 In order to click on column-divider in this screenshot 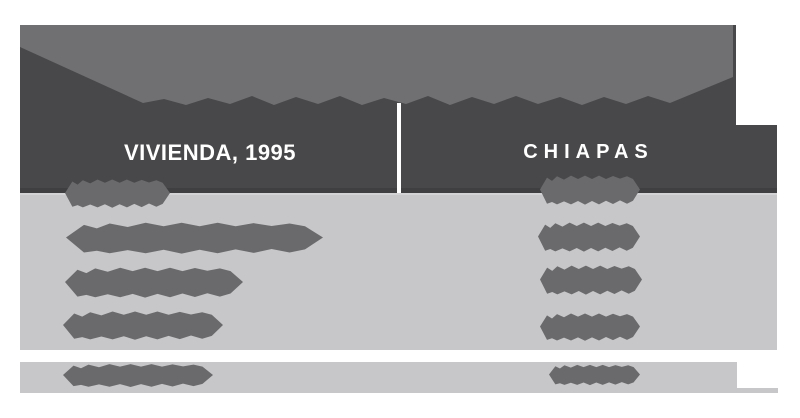, I will do `click(399, 148)`.